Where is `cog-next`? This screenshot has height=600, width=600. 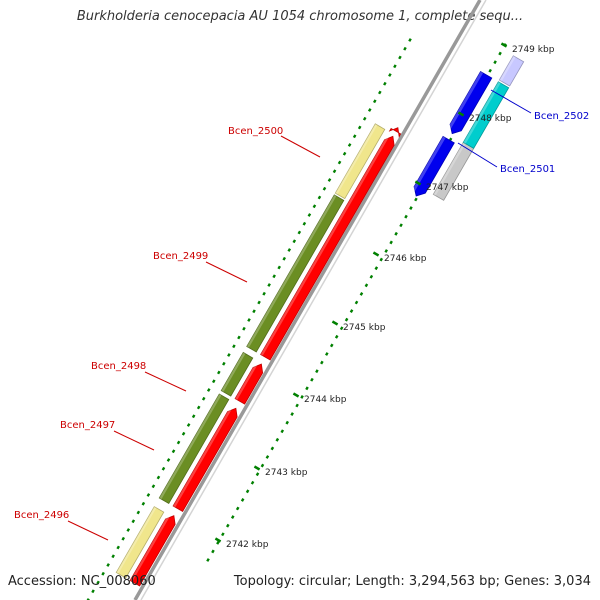
cog-next is located at coordinates (511, 71).